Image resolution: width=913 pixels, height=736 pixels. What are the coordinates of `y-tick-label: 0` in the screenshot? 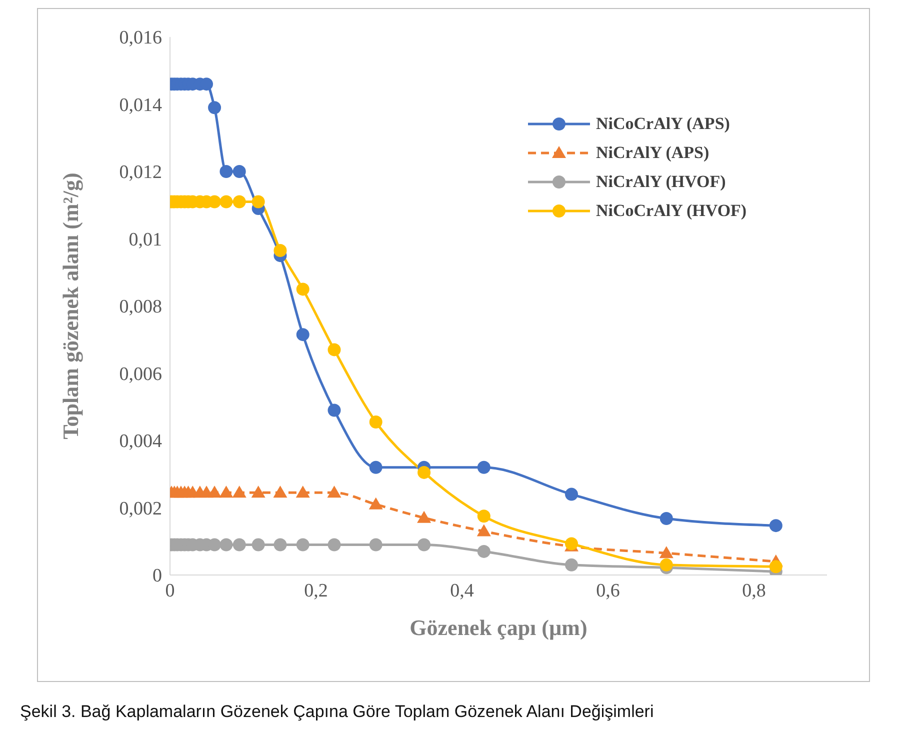 It's located at (157, 576).